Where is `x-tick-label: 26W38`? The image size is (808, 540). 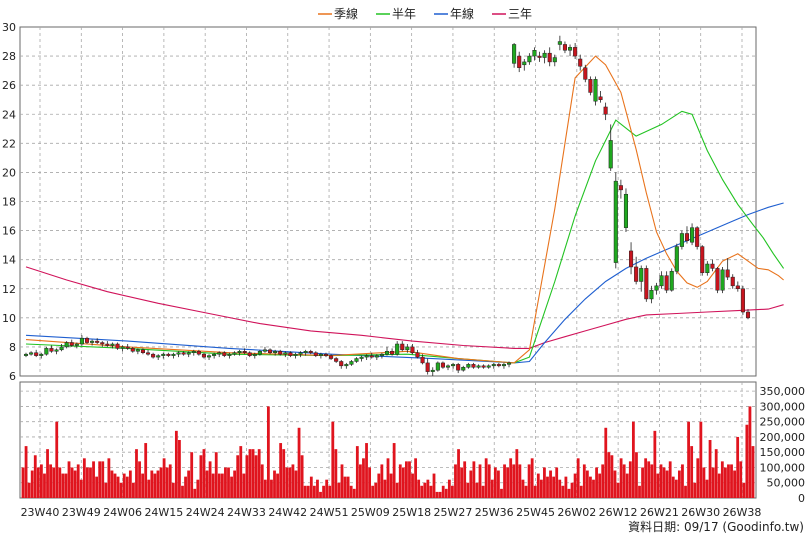
x-tick-label: 26W38 is located at coordinates (742, 512).